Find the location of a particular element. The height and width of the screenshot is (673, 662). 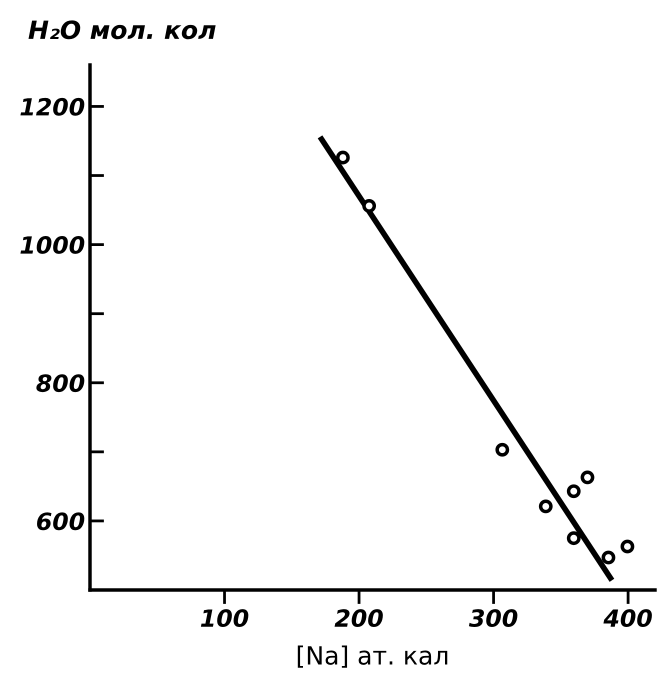

x-tick-label: 300 is located at coordinates (493, 618).